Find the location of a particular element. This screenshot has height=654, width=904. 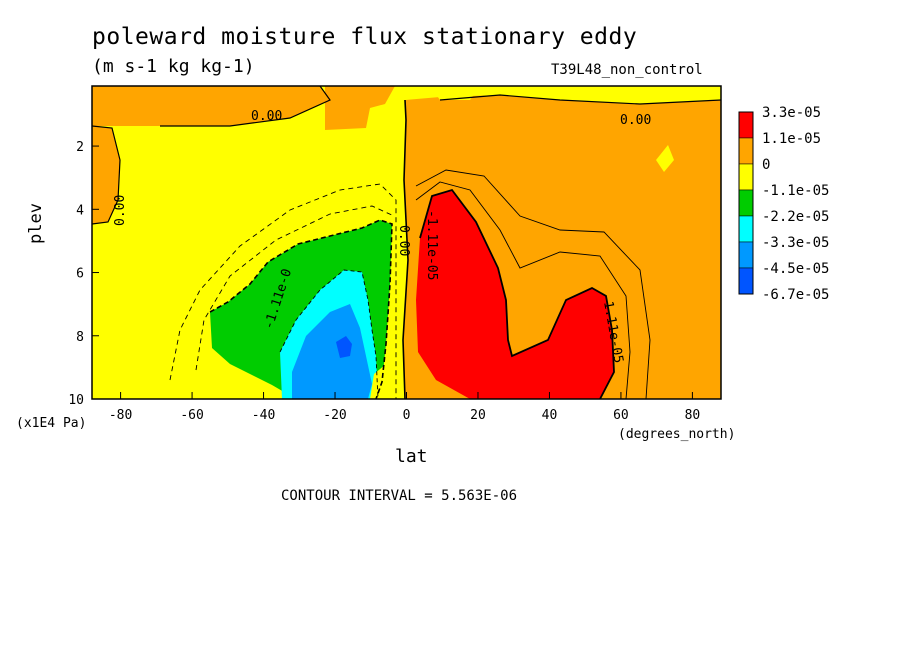

x-axis-unit: (degrees_north) is located at coordinates (677, 434).